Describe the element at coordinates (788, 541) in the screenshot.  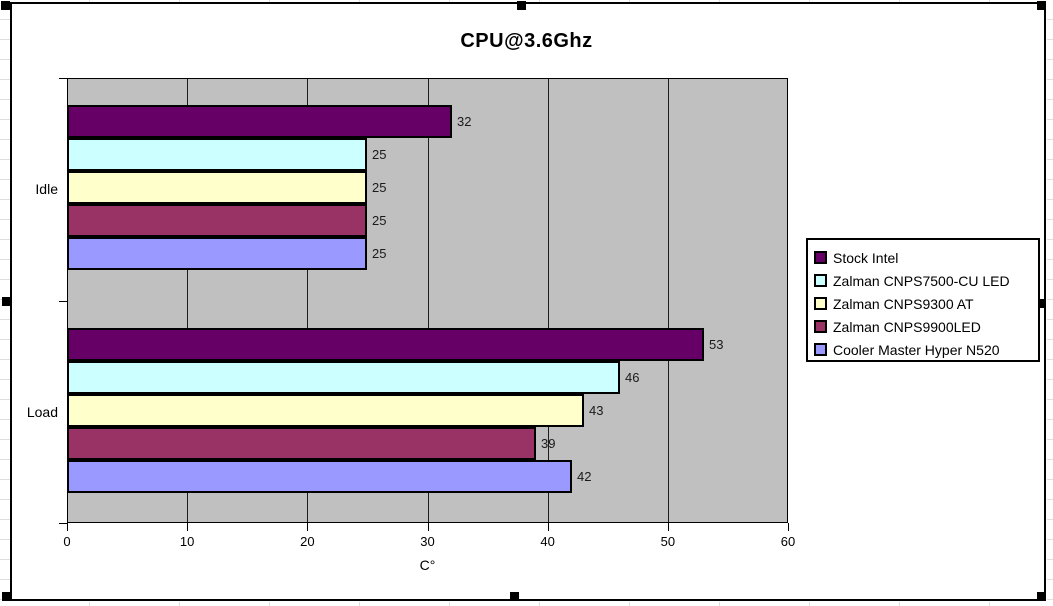
I see `x-axis-tick-label-60: 60` at that location.